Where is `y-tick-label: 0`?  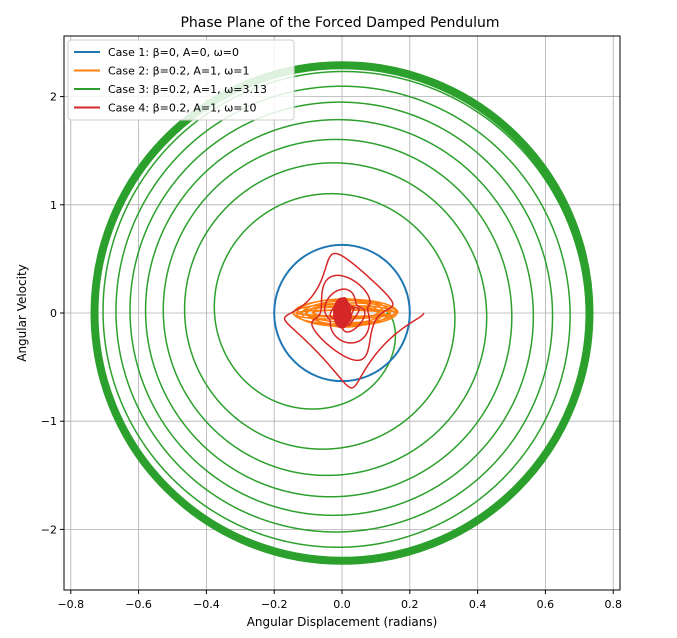 y-tick-label: 0 is located at coordinates (53, 313).